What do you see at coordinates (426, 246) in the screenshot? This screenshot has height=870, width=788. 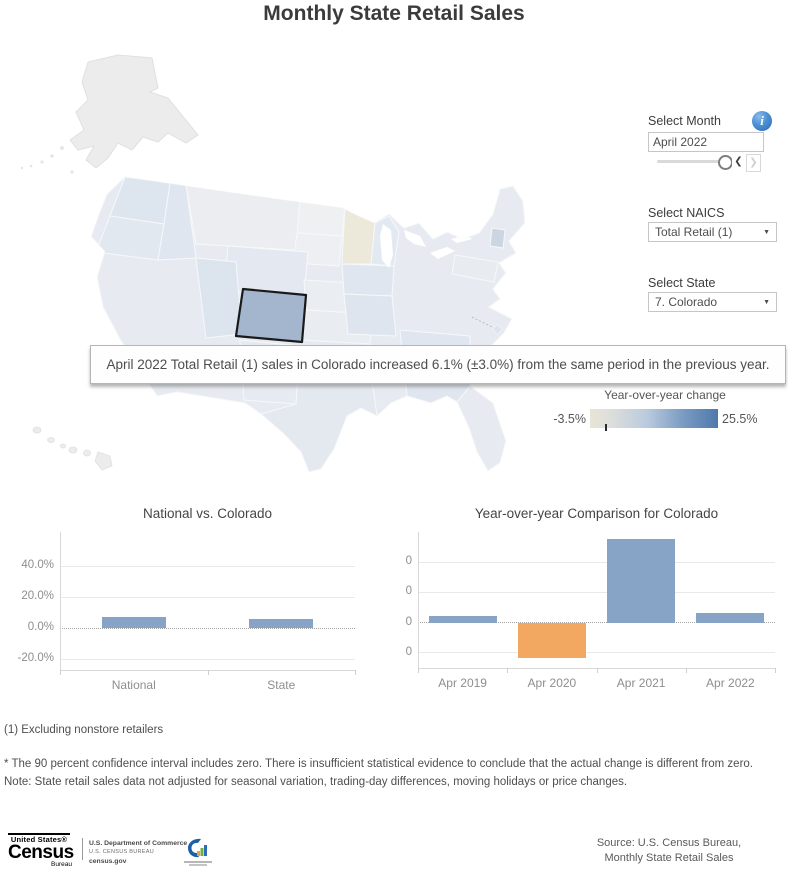 I see `great-lakes` at bounding box center [426, 246].